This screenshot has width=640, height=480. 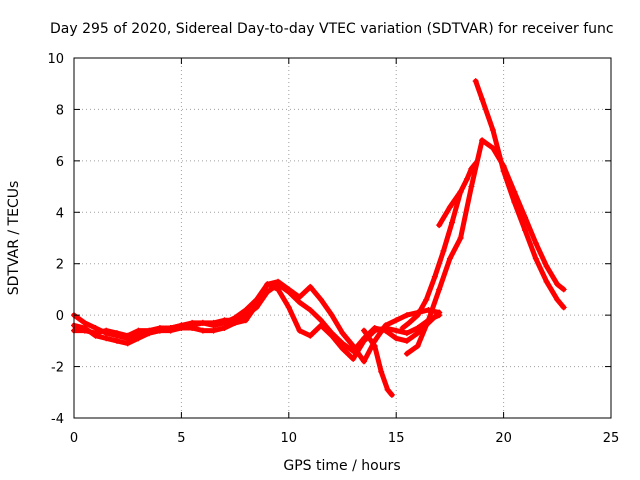 I want to click on x-tick-label: 20, so click(x=503, y=438).